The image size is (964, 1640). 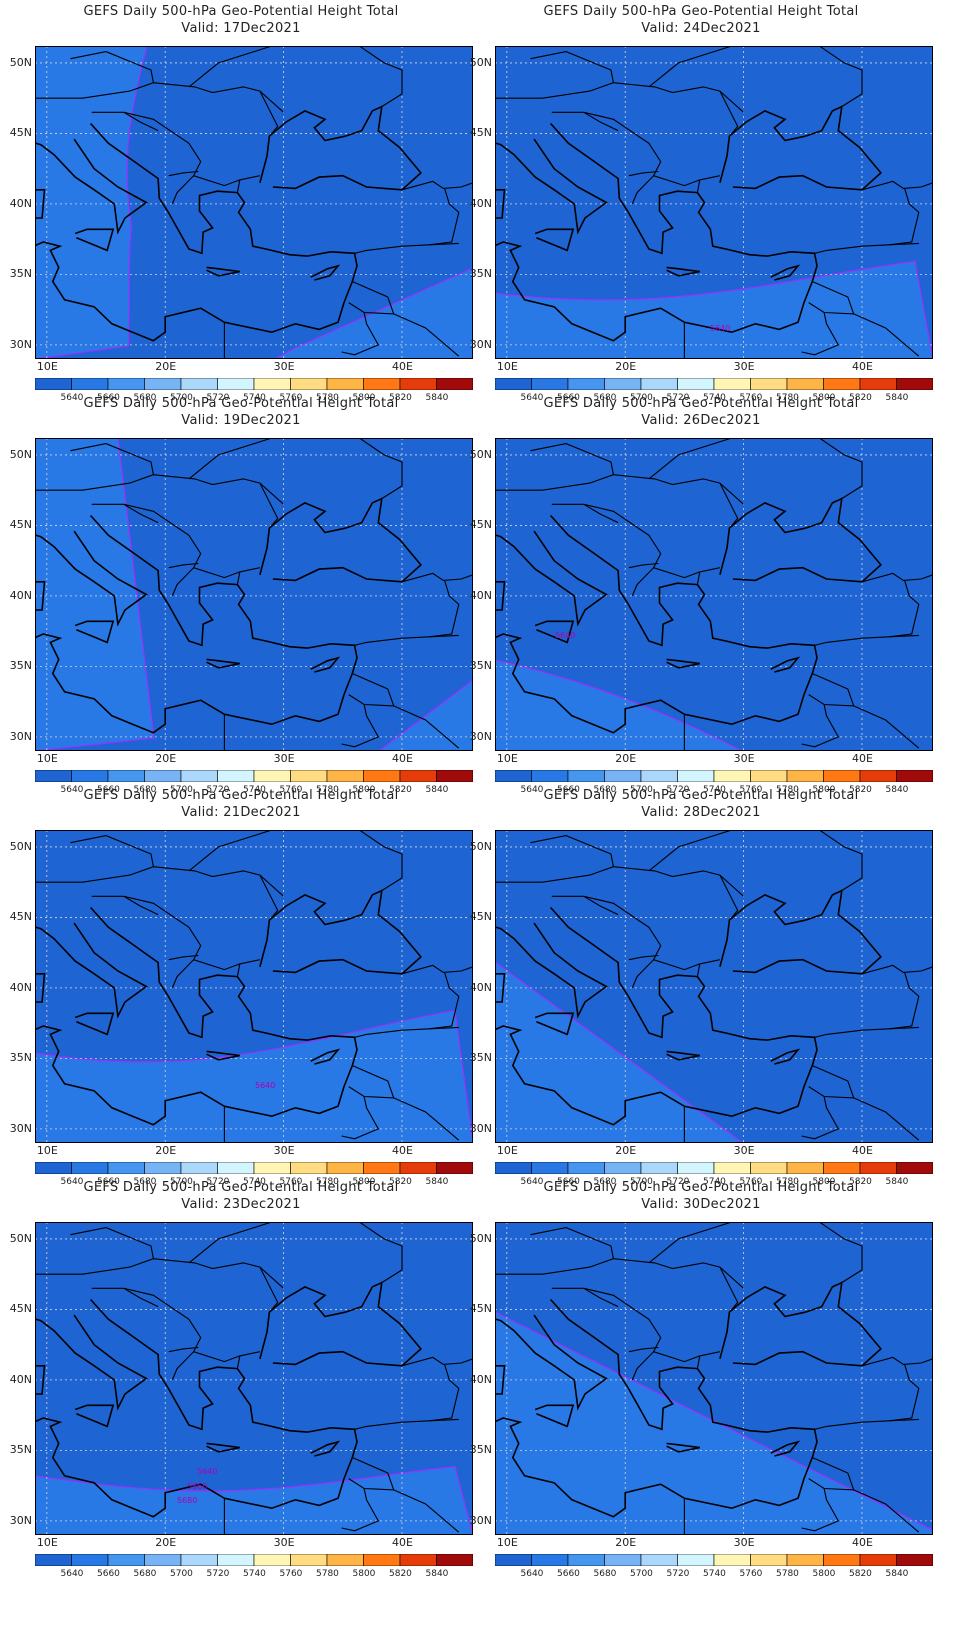 What do you see at coordinates (701, 1204) in the screenshot?
I see `panel-valid-date: Valid: 30Dec2021` at bounding box center [701, 1204].